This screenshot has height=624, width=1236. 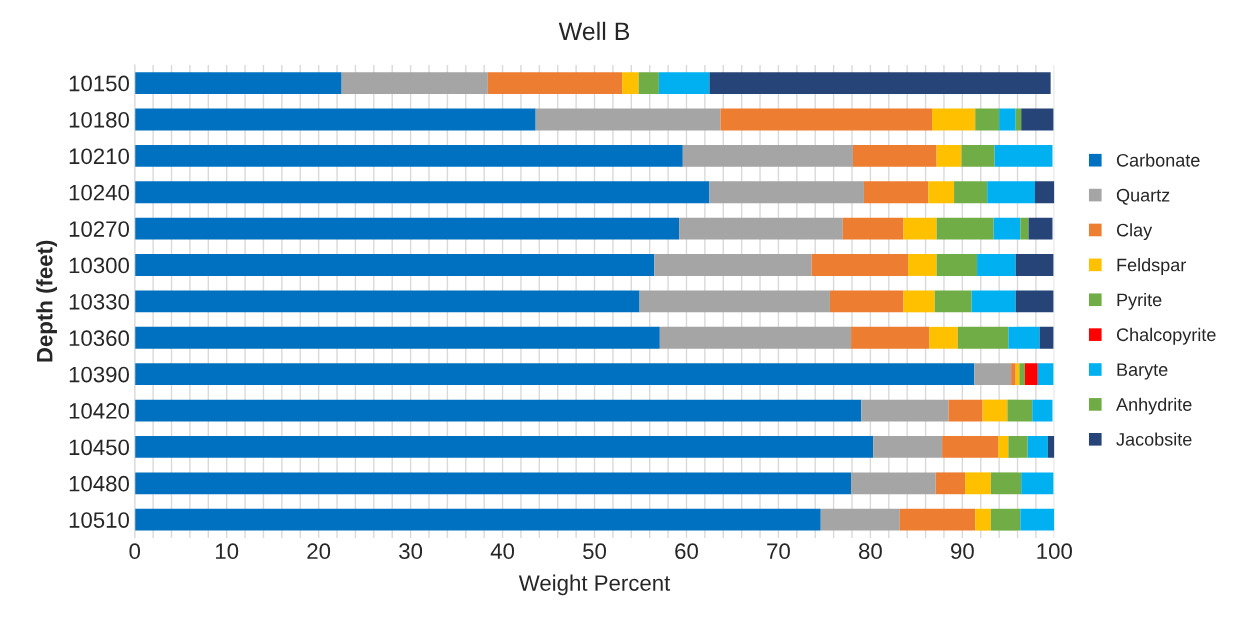 What do you see at coordinates (99, 192) in the screenshot?
I see `y-tick-label: 10240` at bounding box center [99, 192].